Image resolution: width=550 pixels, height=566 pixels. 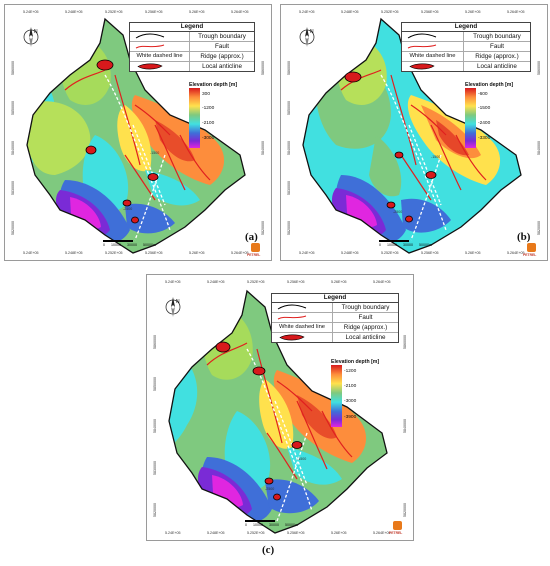 I want to click on top-coord-a: 5.24E+05, so click(x=31, y=12).